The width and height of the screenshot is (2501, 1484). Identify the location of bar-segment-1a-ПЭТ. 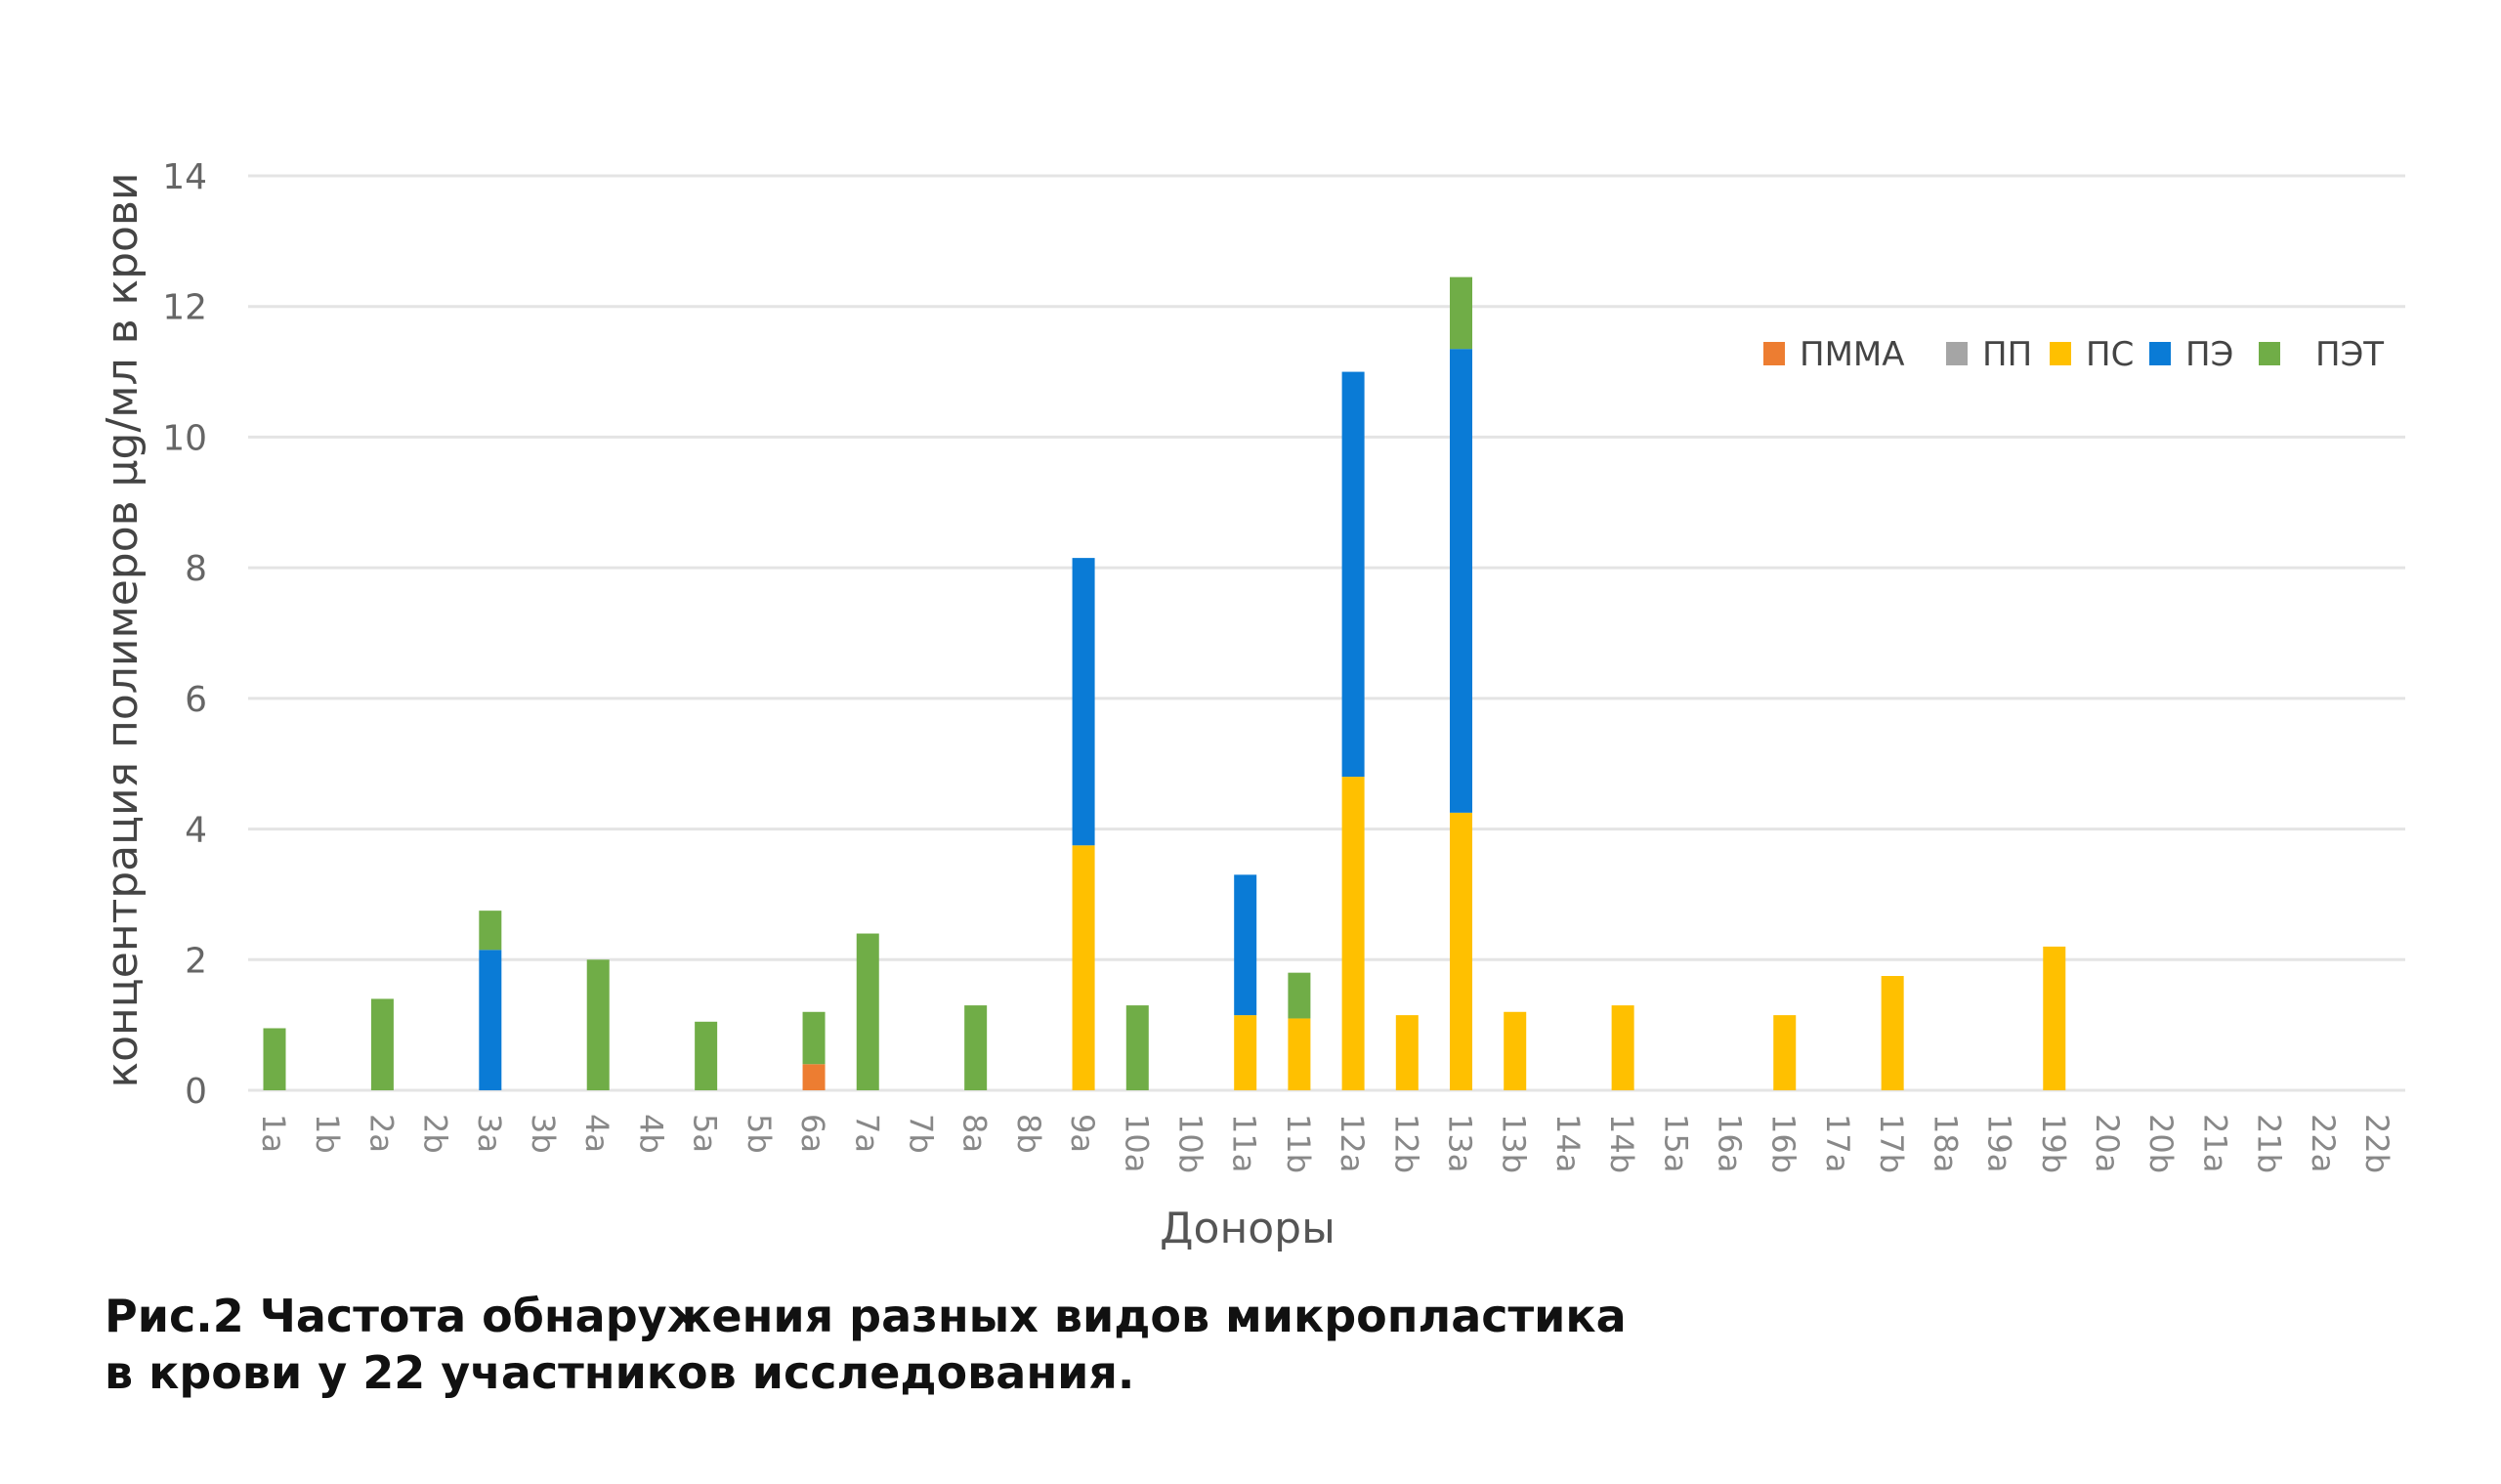
(274, 1059).